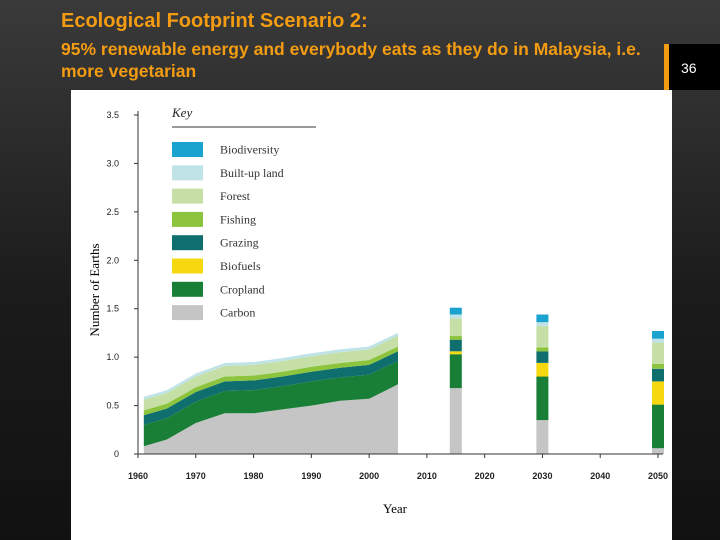 The width and height of the screenshot is (720, 540). What do you see at coordinates (455, 337) in the screenshot?
I see `bar-2015-fishing` at bounding box center [455, 337].